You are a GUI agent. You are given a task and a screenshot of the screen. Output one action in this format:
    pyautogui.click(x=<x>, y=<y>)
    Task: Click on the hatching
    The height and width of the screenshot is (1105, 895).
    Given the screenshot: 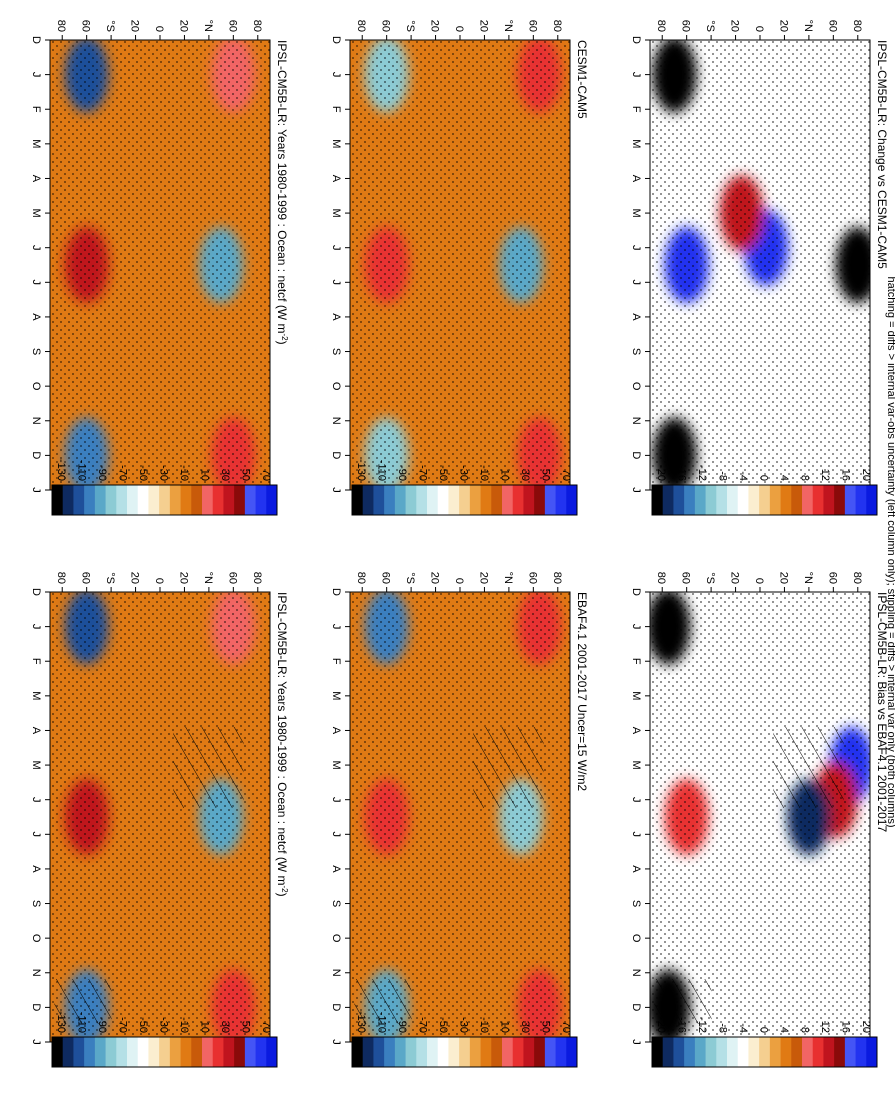 What is the action you would take?
    pyautogui.click(x=383, y=1001)
    